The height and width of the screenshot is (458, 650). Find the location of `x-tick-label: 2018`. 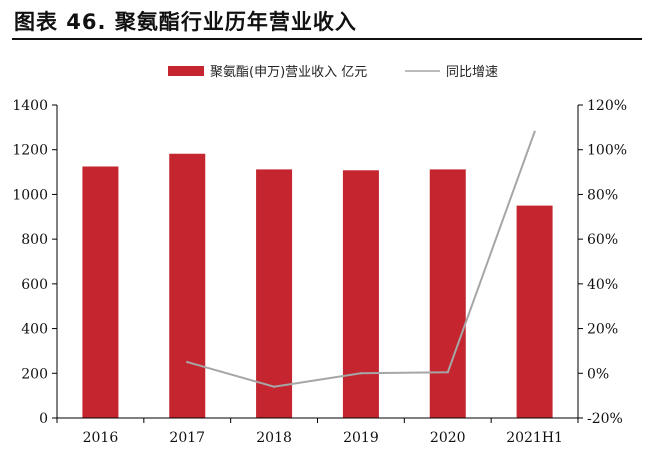

x-tick-label: 2018 is located at coordinates (274, 438).